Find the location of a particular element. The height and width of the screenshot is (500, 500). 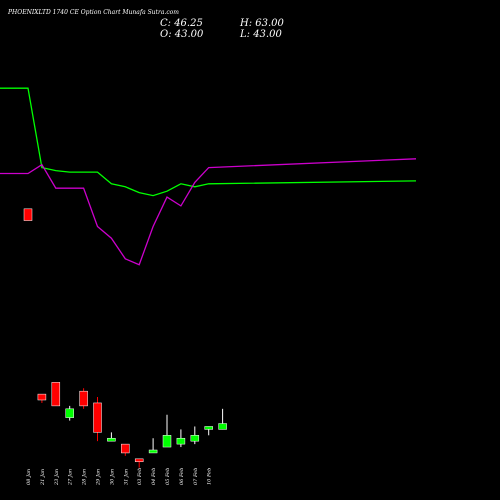

x-tick-label: 03 Feb is located at coordinates (140, 476).